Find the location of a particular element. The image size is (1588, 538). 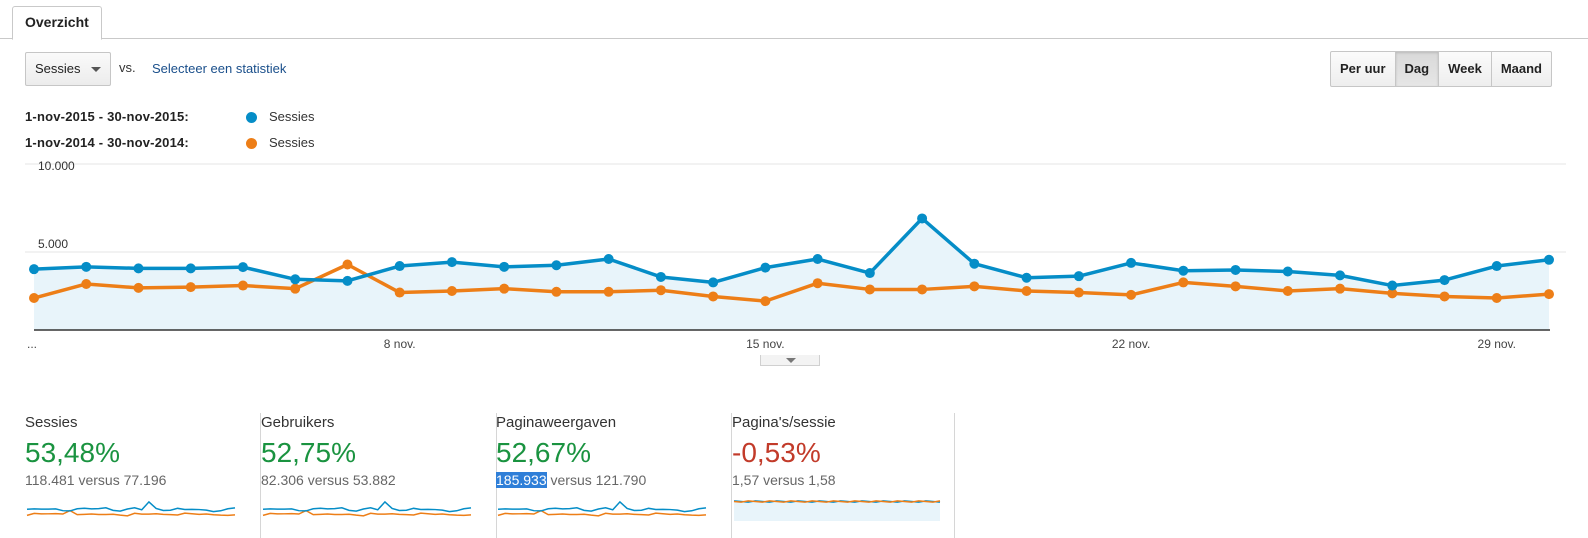

metric-change: -0,53% is located at coordinates (776, 452).